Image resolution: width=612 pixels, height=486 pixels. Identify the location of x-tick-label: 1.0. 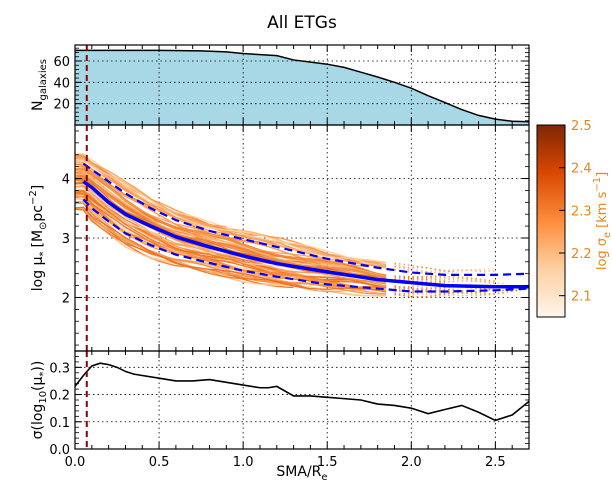
(243, 462).